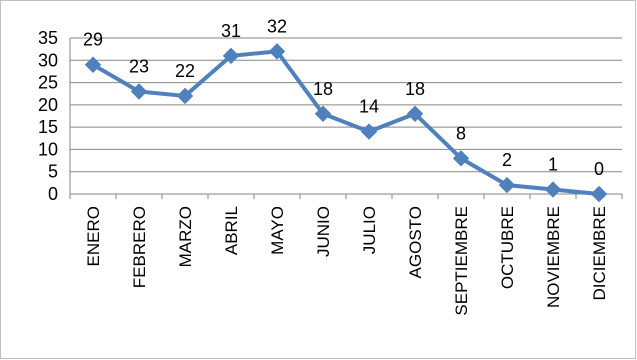 Image resolution: width=637 pixels, height=360 pixels. I want to click on x-tick-label: ENERO, so click(93, 236).